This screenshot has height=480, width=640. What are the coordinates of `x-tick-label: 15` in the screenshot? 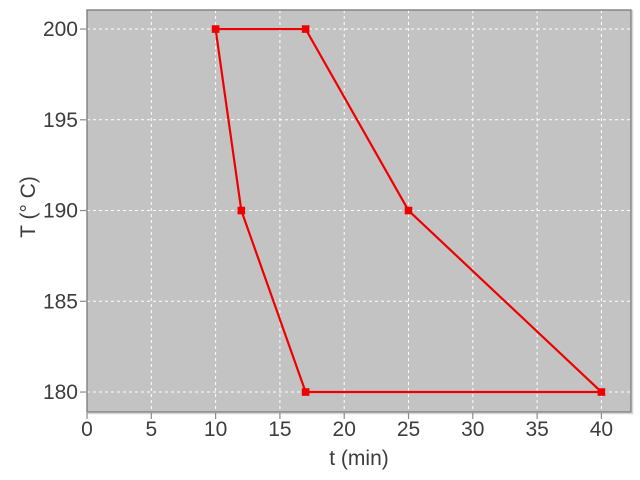 It's located at (279, 429).